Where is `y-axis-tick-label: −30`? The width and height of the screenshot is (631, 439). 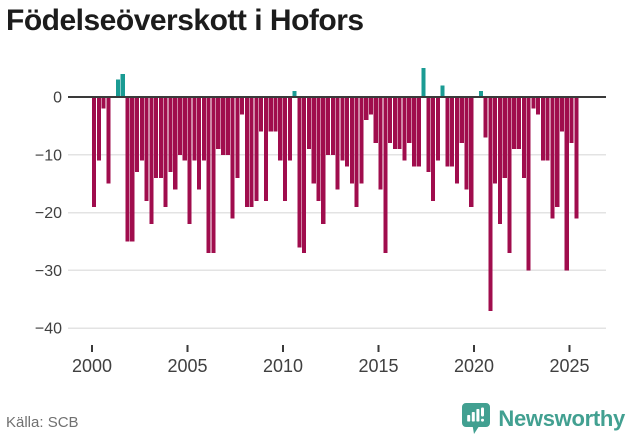 y-axis-tick-label: −30 is located at coordinates (48, 271).